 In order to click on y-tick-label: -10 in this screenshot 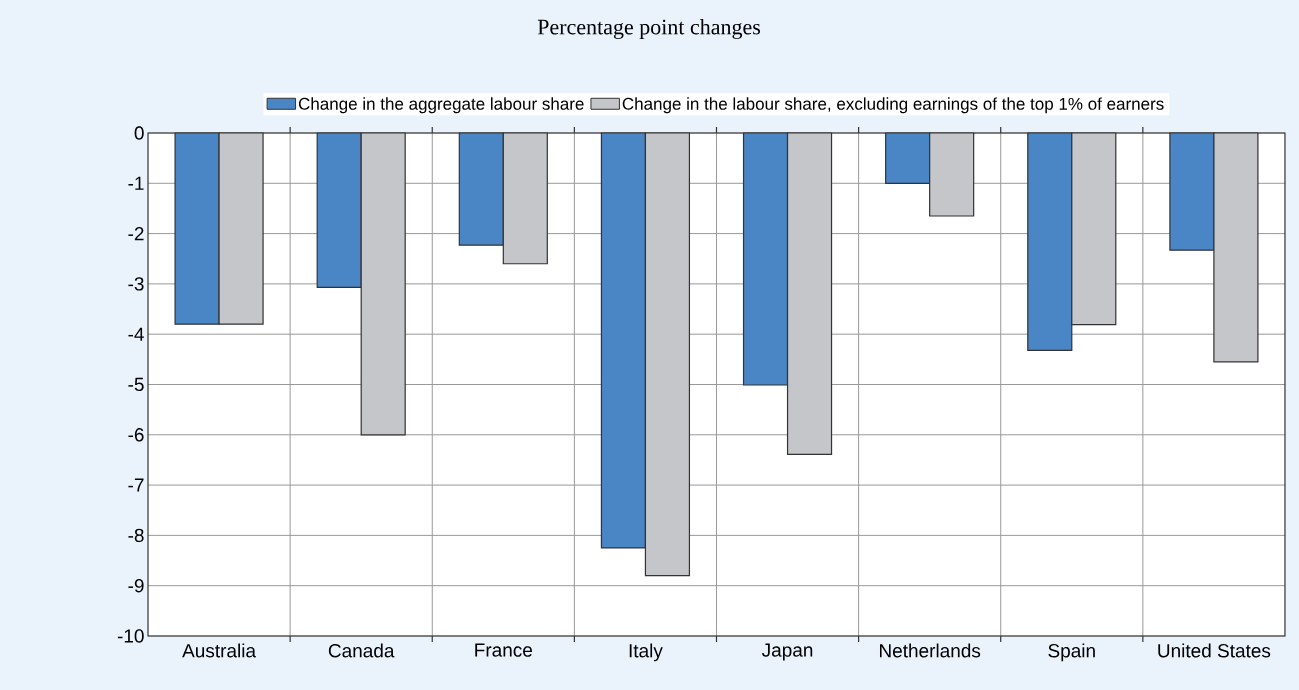, I will do `click(130, 636)`.